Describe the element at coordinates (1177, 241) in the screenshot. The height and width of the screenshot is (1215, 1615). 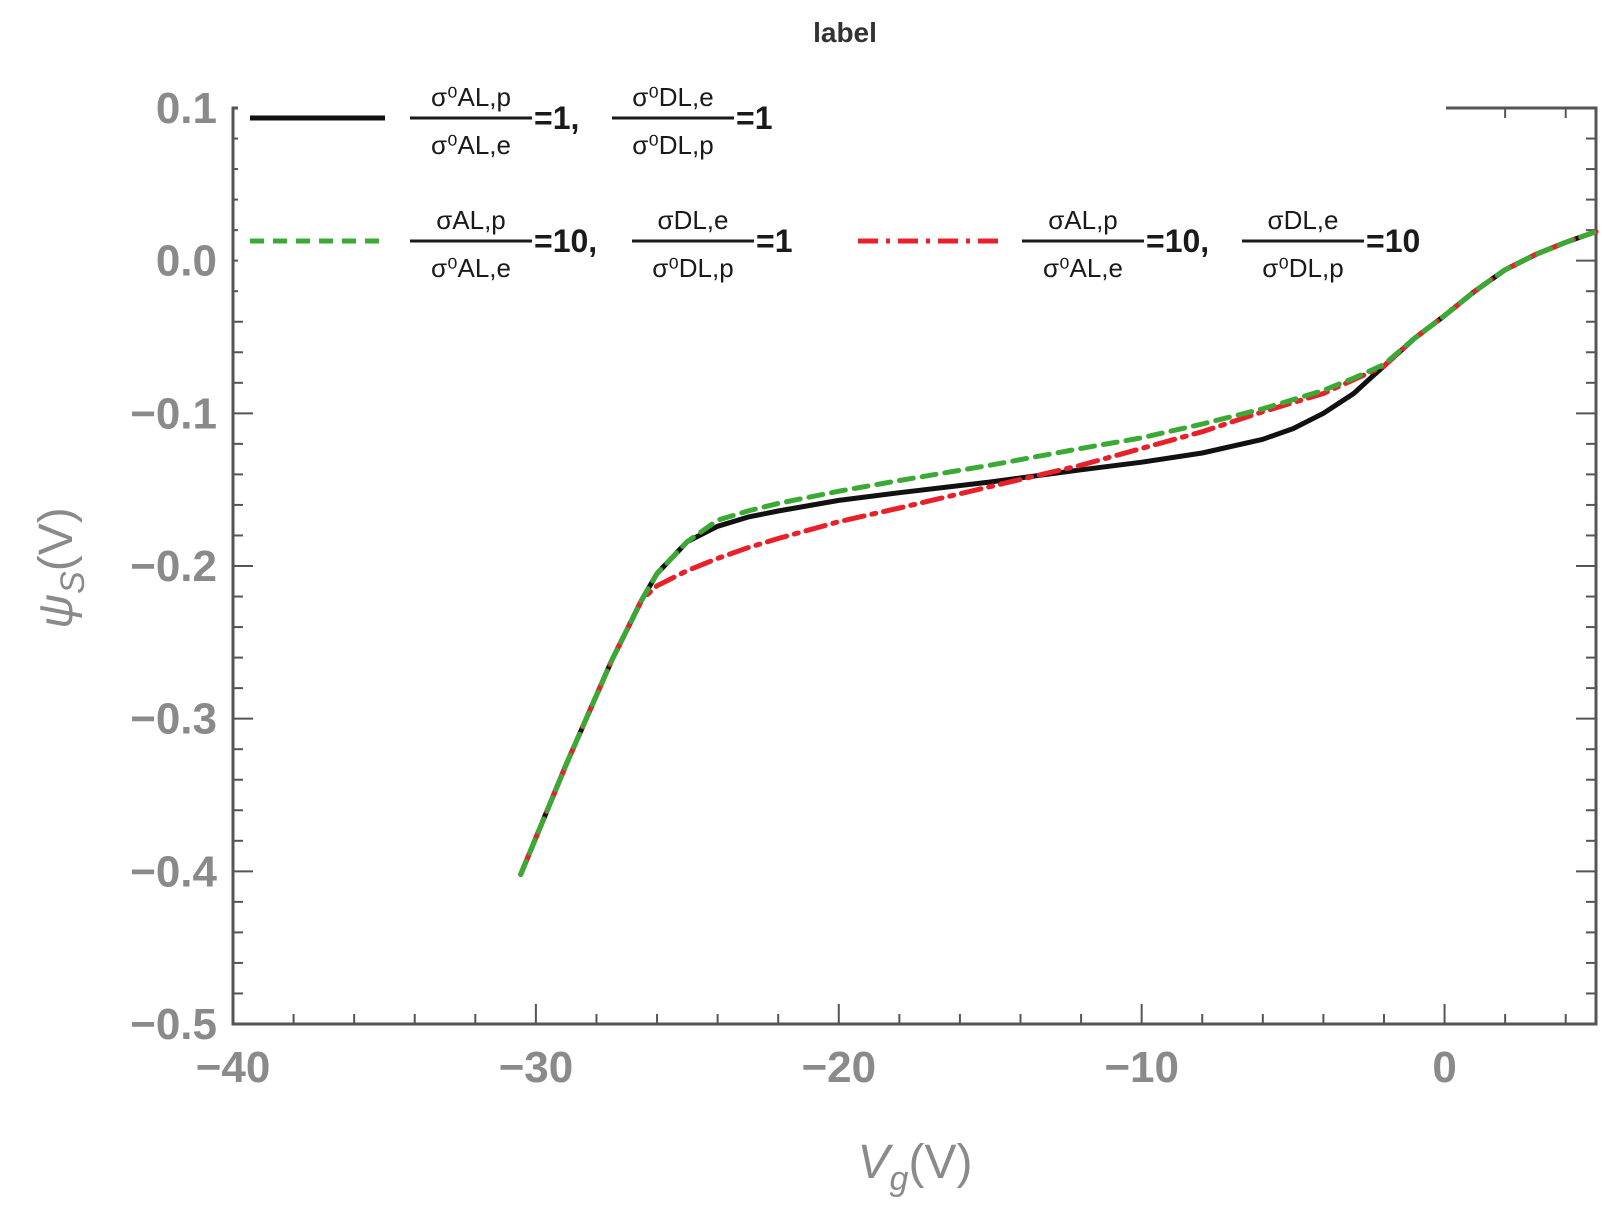
I see `legend-2-ratio-1-value: =10,` at that location.